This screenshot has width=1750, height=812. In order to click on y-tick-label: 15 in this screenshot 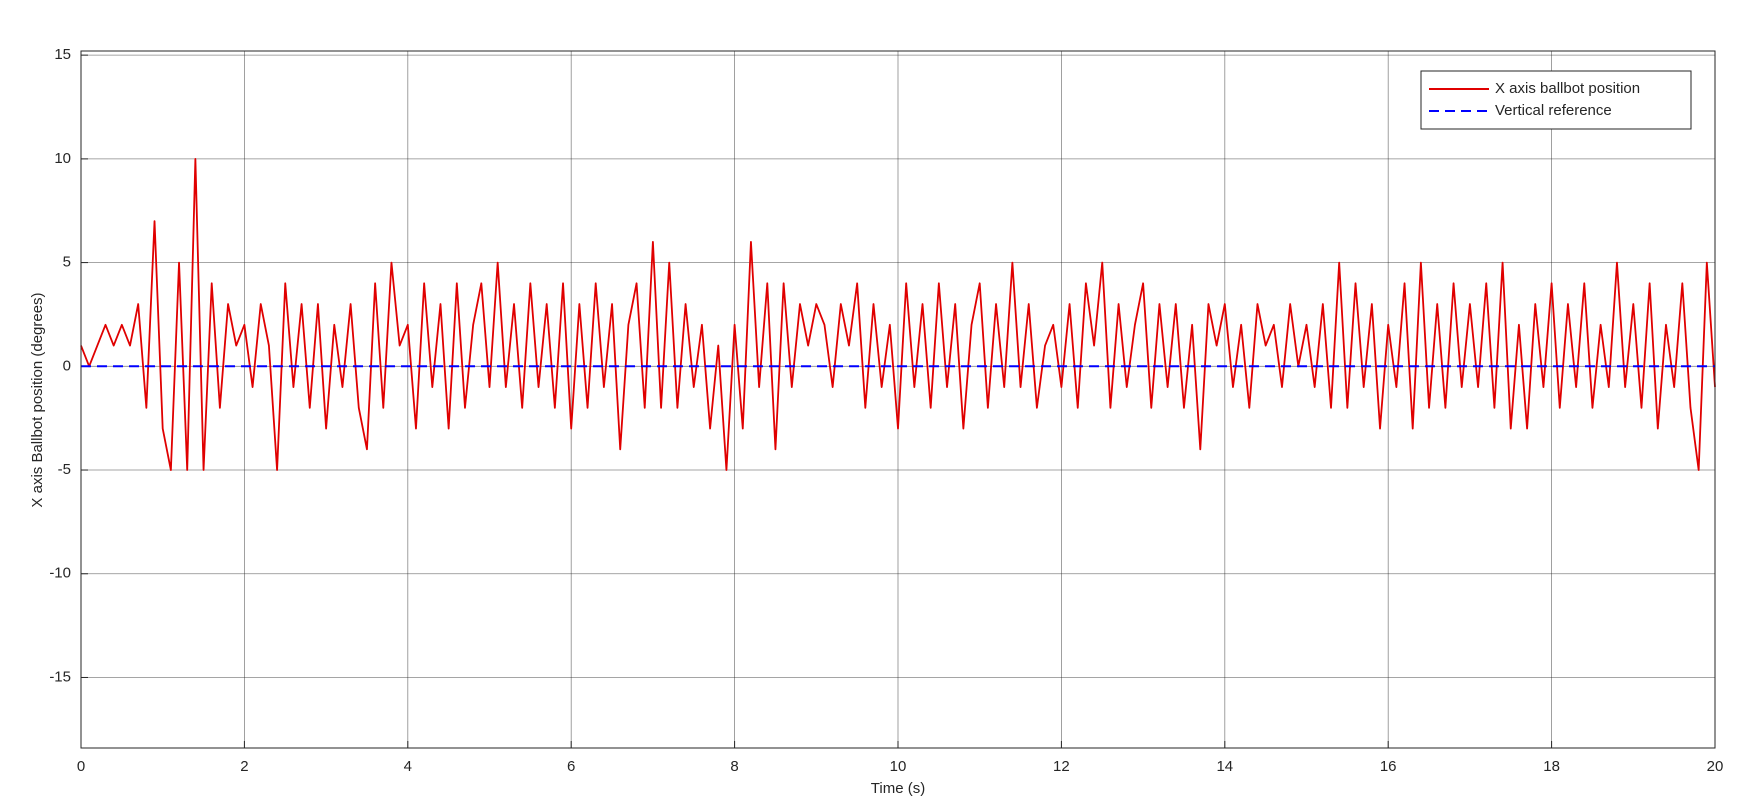, I will do `click(62, 54)`.